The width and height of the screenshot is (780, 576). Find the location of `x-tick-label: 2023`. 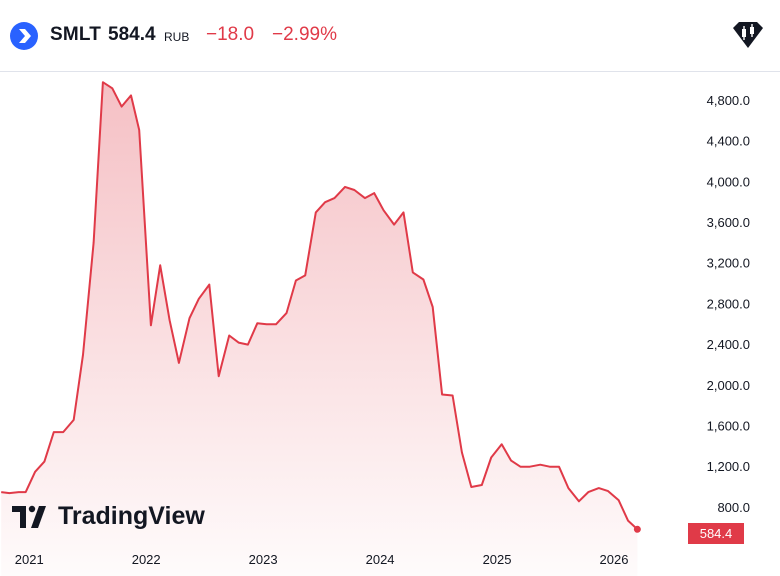

x-tick-label: 2023 is located at coordinates (263, 559).